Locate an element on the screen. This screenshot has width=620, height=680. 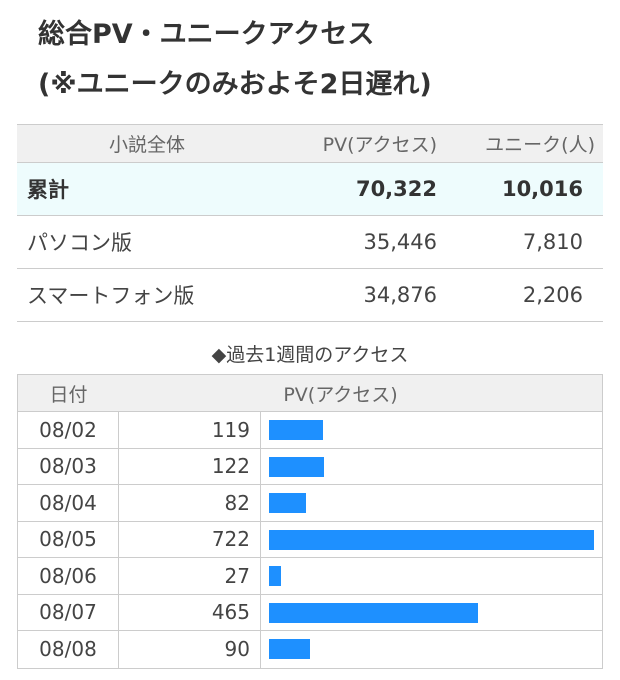
weekly-row-date: 08/06 is located at coordinates (68, 576).